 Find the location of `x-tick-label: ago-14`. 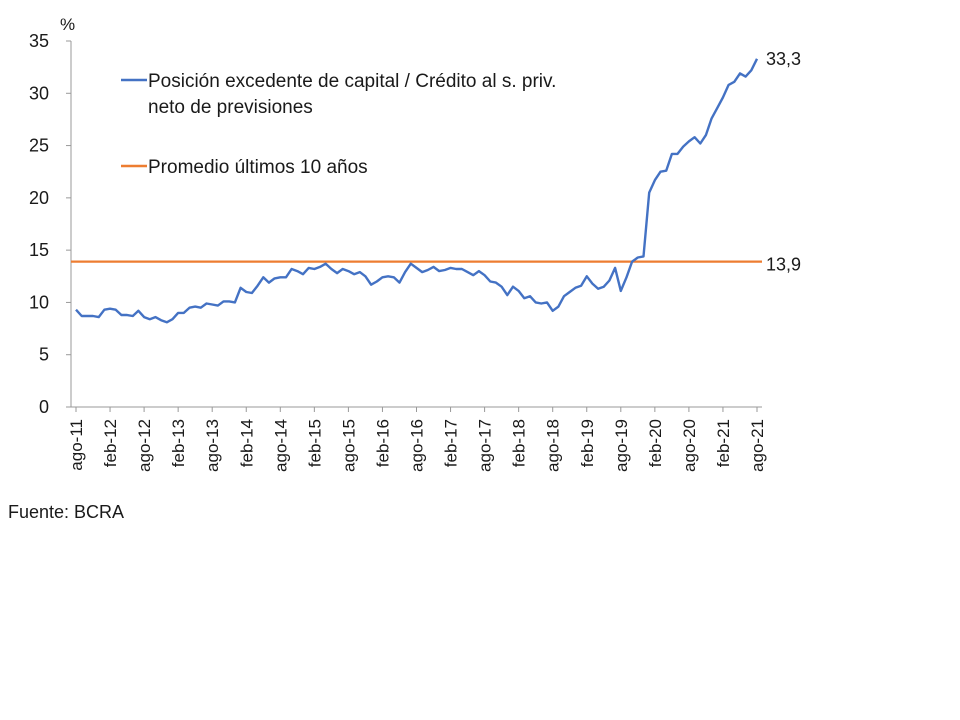

x-tick-label: ago-14 is located at coordinates (280, 445).